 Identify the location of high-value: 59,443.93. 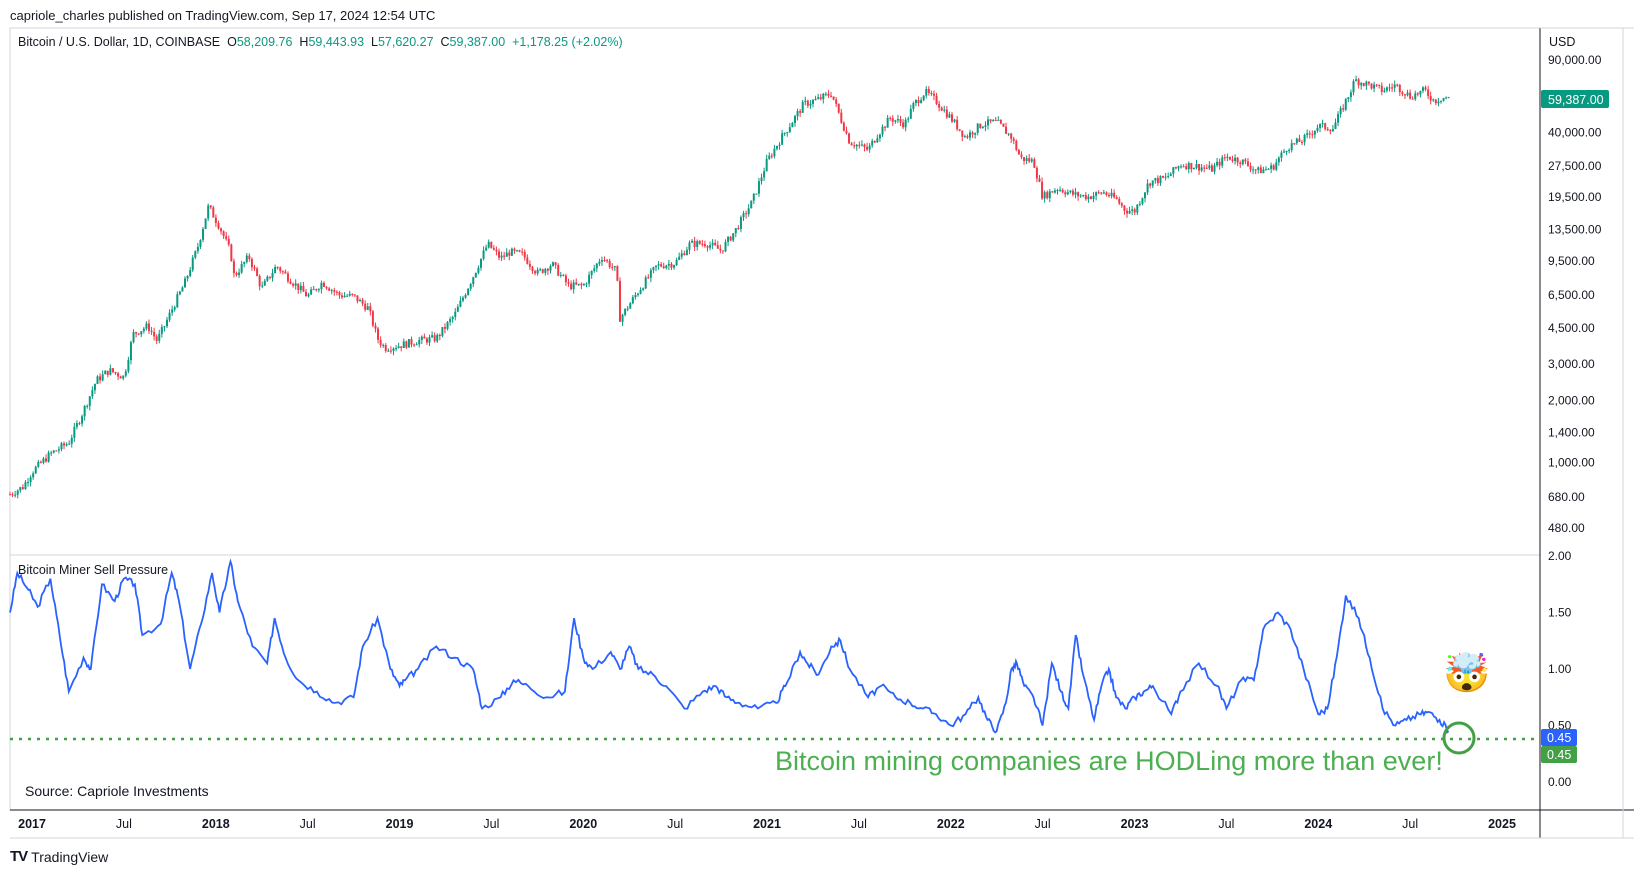
(336, 42).